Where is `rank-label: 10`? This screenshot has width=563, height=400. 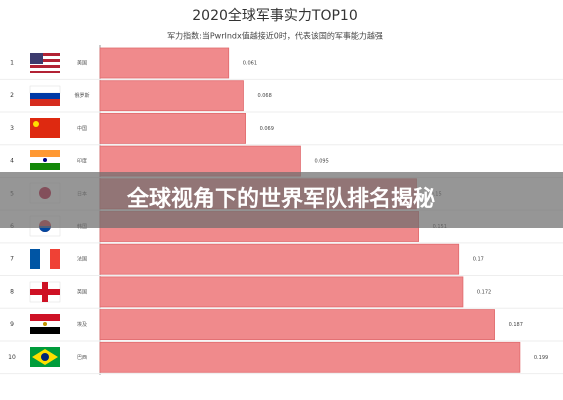
rank-label: 10 is located at coordinates (12, 357).